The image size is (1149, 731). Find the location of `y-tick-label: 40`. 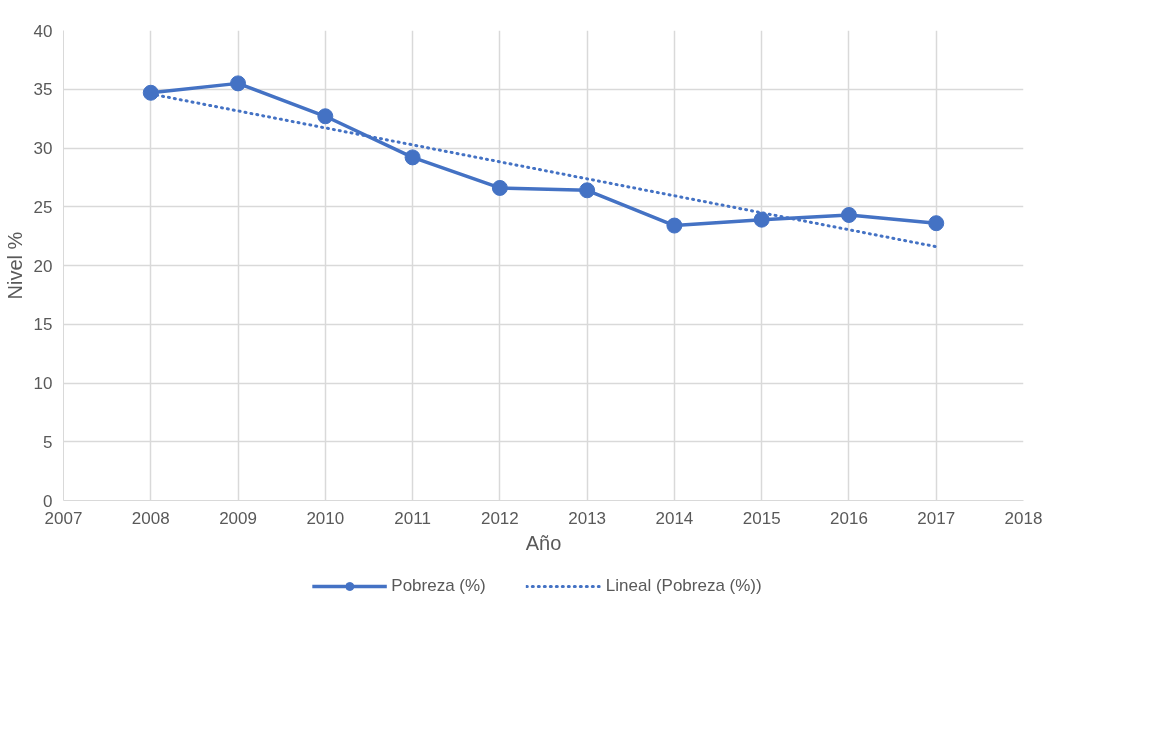

y-tick-label: 40 is located at coordinates (43, 31).